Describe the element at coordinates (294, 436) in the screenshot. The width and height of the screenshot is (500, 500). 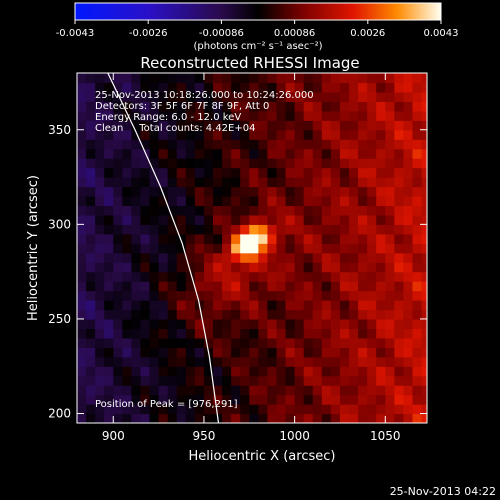
I see `x-tick-label: 1000` at that location.